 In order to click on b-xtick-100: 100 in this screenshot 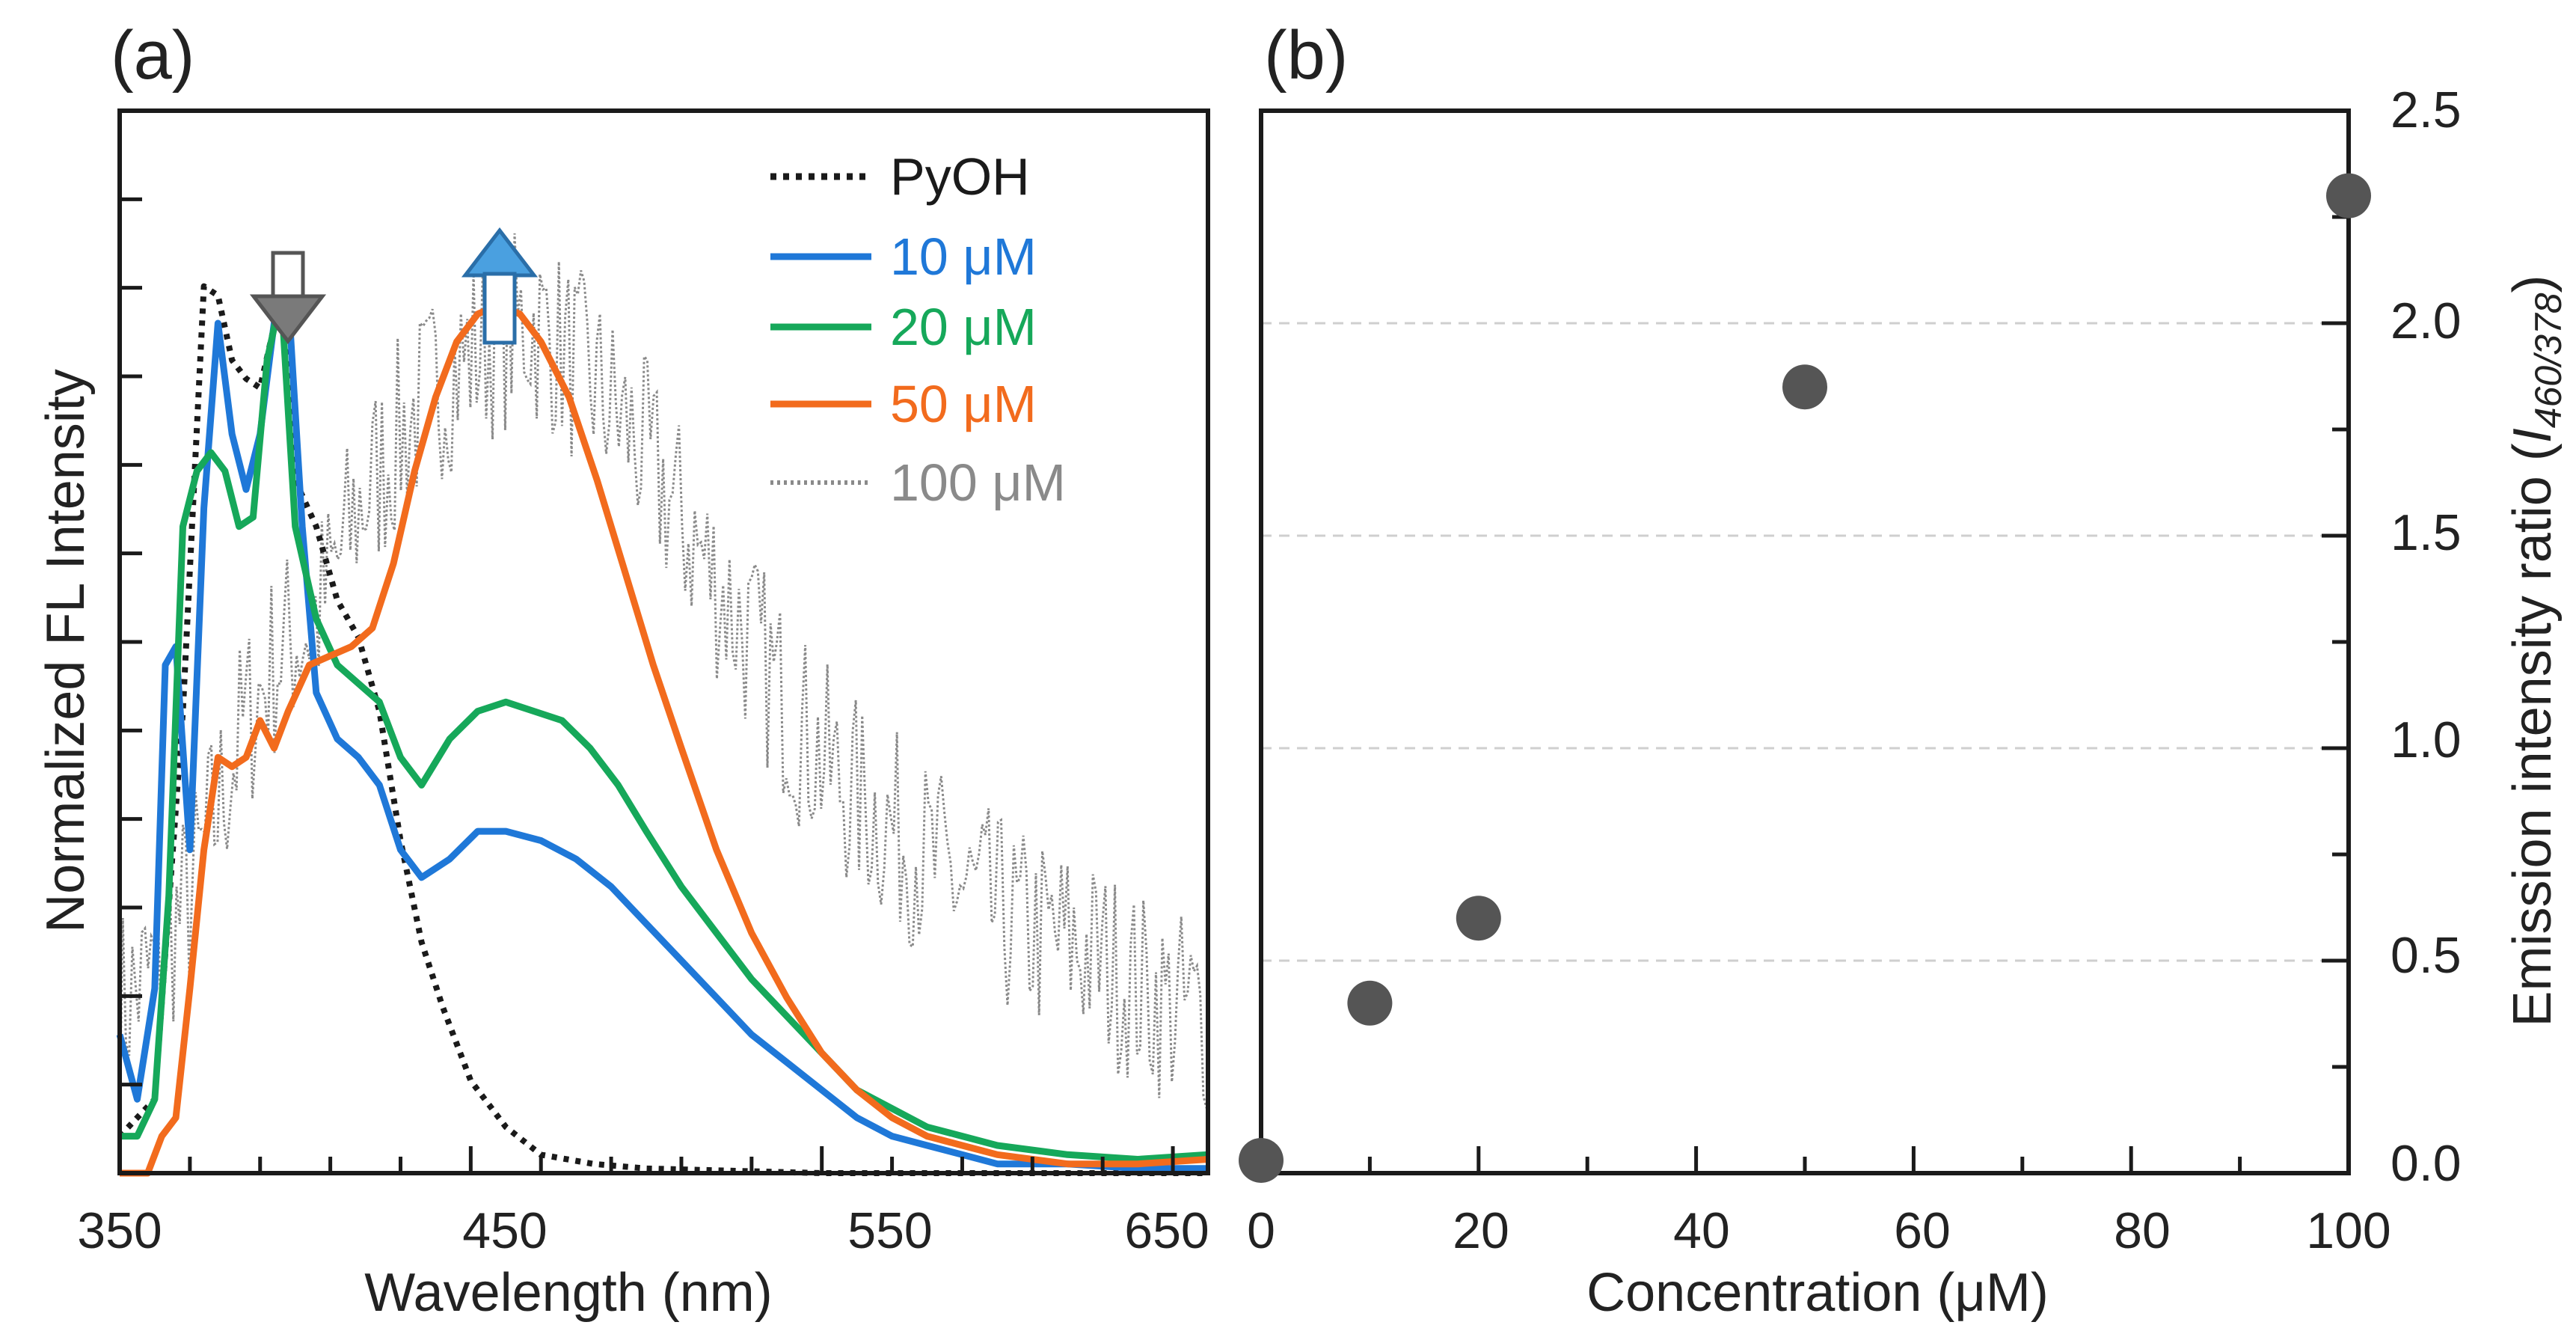, I will do `click(2348, 1230)`.